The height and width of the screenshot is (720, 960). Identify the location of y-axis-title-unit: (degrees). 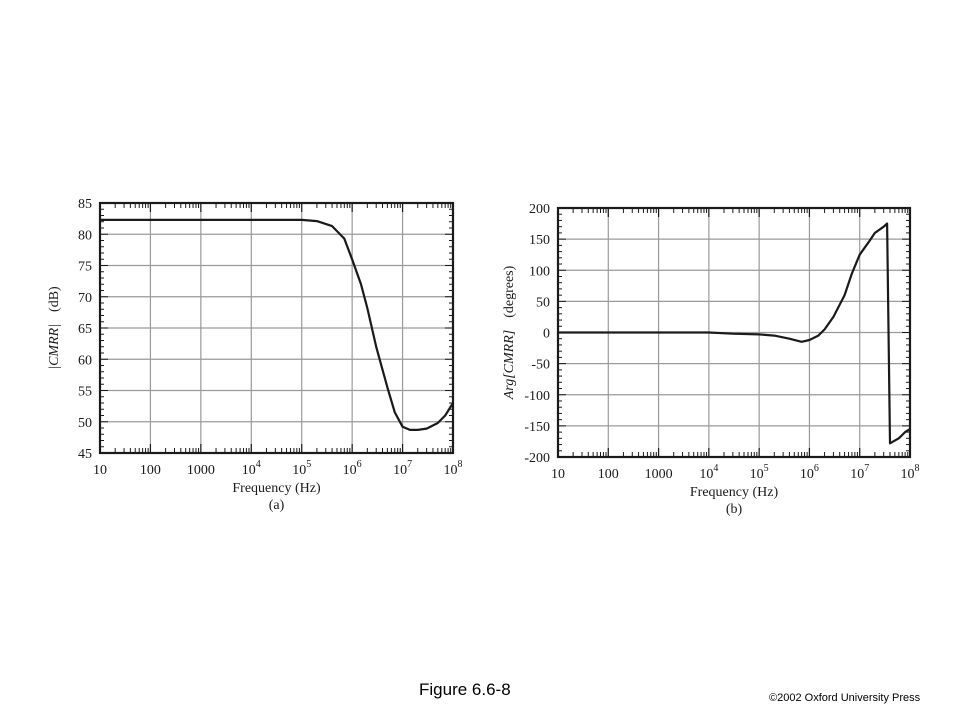
(509, 291).